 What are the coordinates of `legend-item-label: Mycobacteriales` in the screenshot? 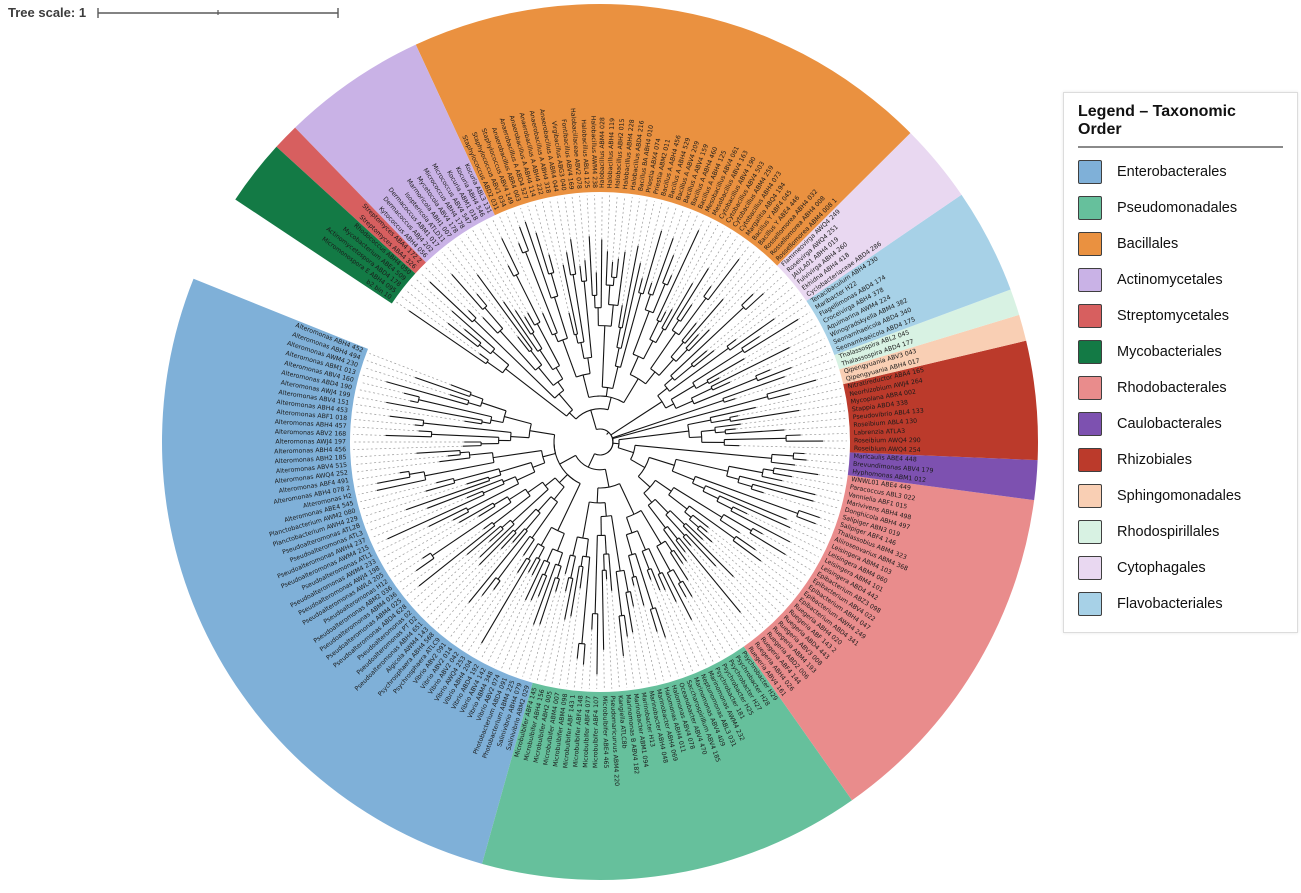 It's located at (1169, 352).